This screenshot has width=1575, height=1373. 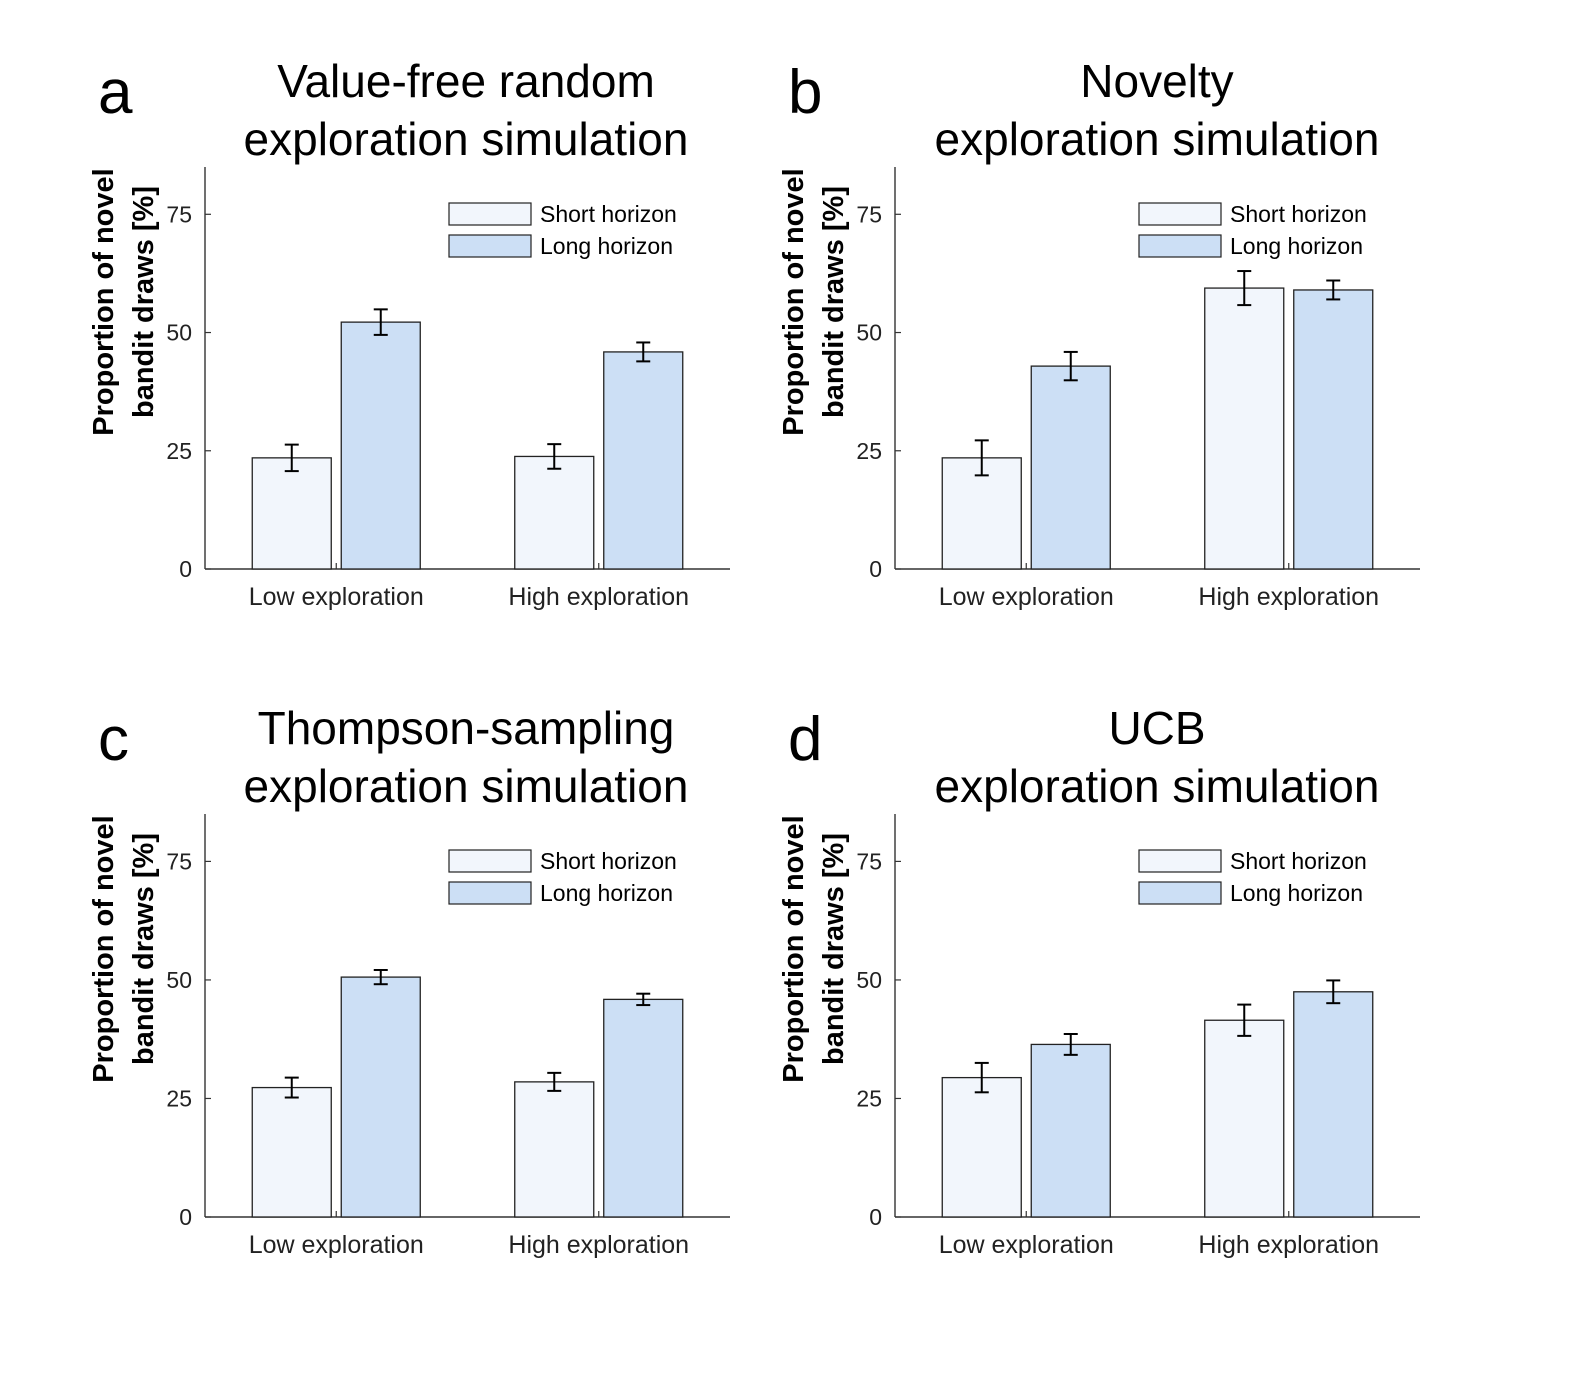 What do you see at coordinates (466, 728) in the screenshot?
I see `chart-title: Thompson-sampling` at bounding box center [466, 728].